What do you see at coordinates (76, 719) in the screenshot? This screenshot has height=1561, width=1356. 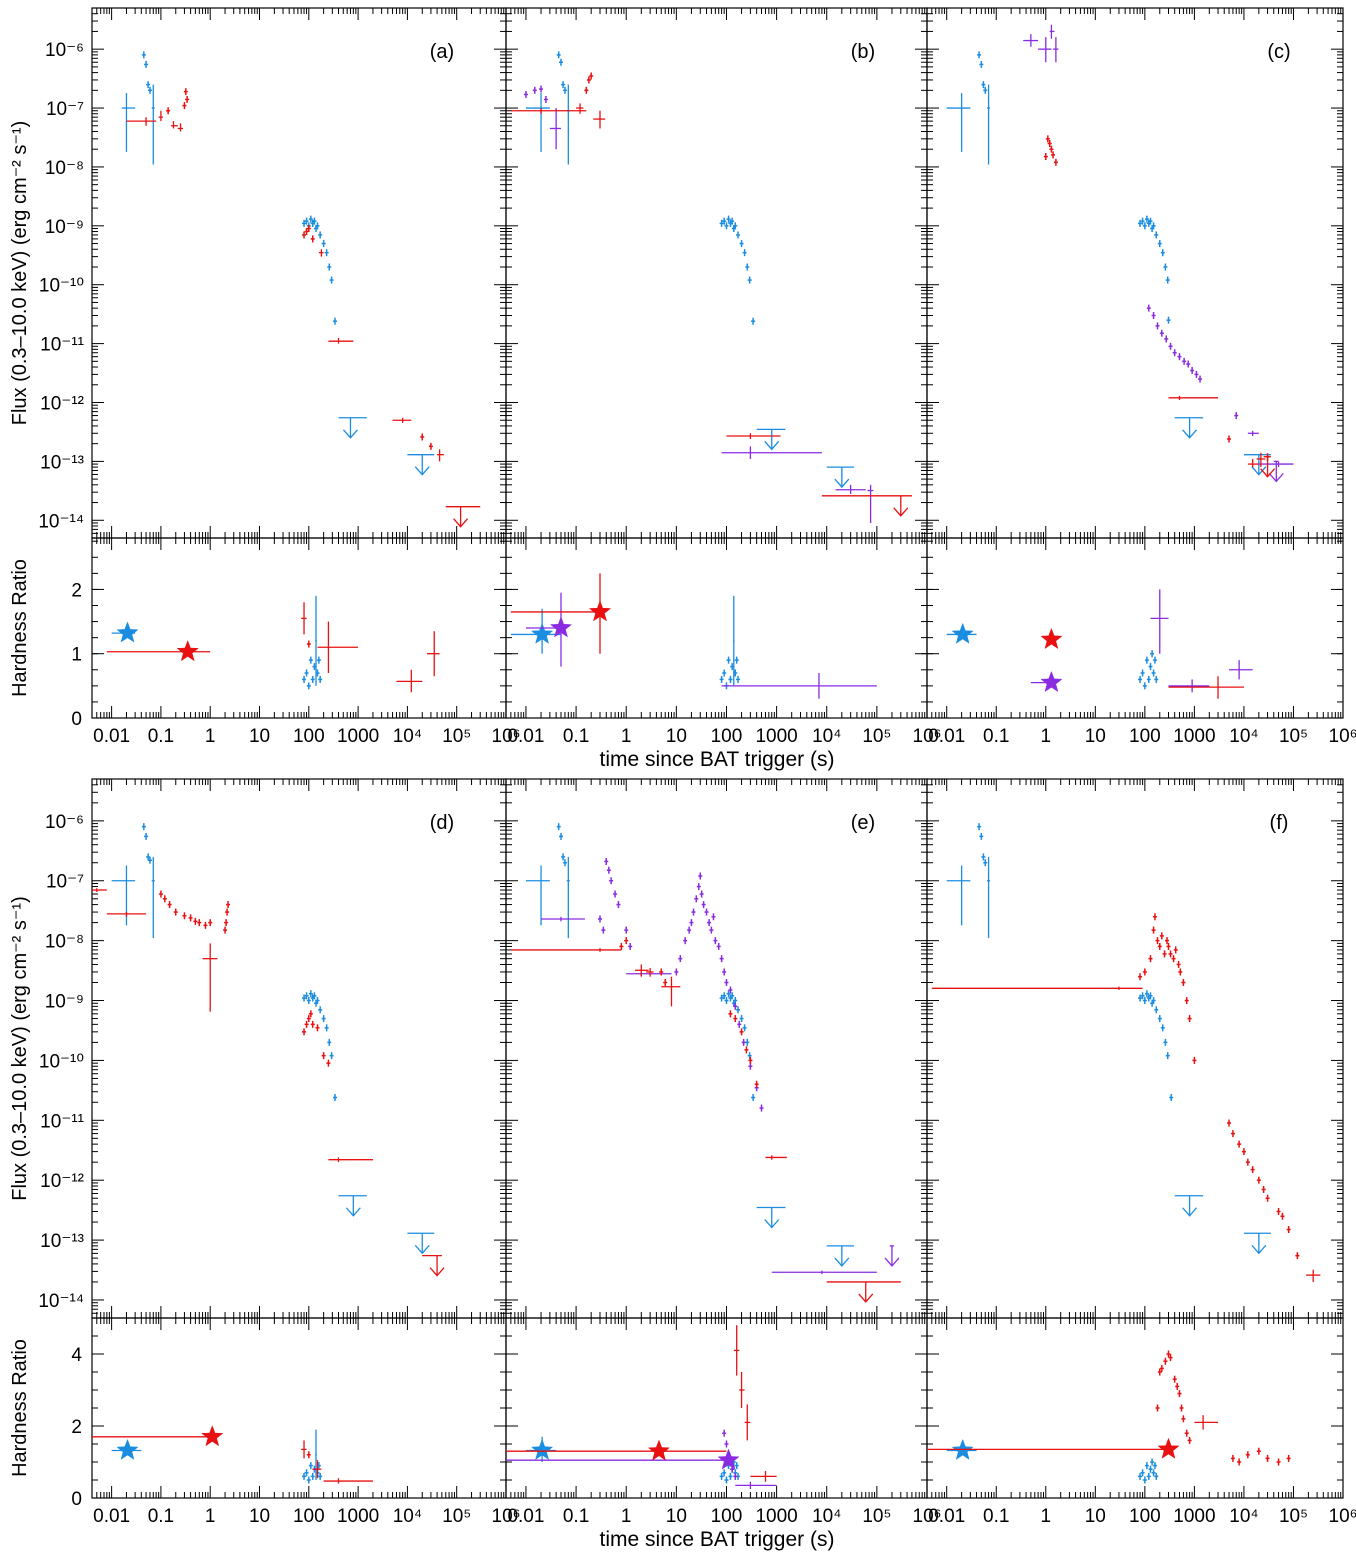 I see `hr-tick-label: 0` at bounding box center [76, 719].